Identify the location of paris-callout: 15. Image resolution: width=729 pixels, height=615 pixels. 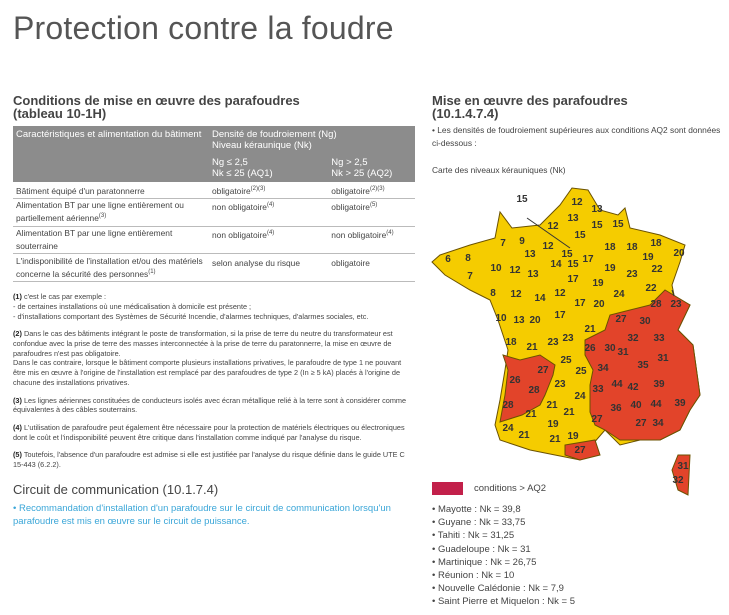
(522, 199).